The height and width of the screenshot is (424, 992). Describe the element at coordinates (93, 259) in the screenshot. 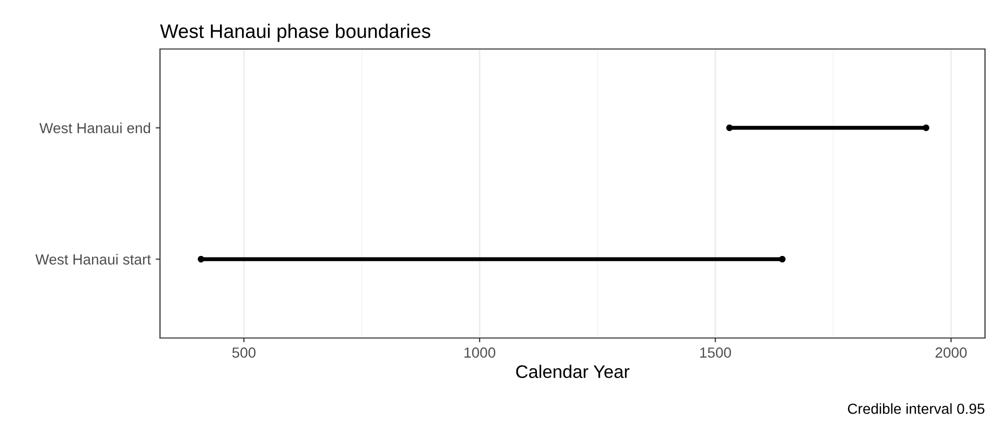

I see `y-tick-label: West Hanaui start` at that location.